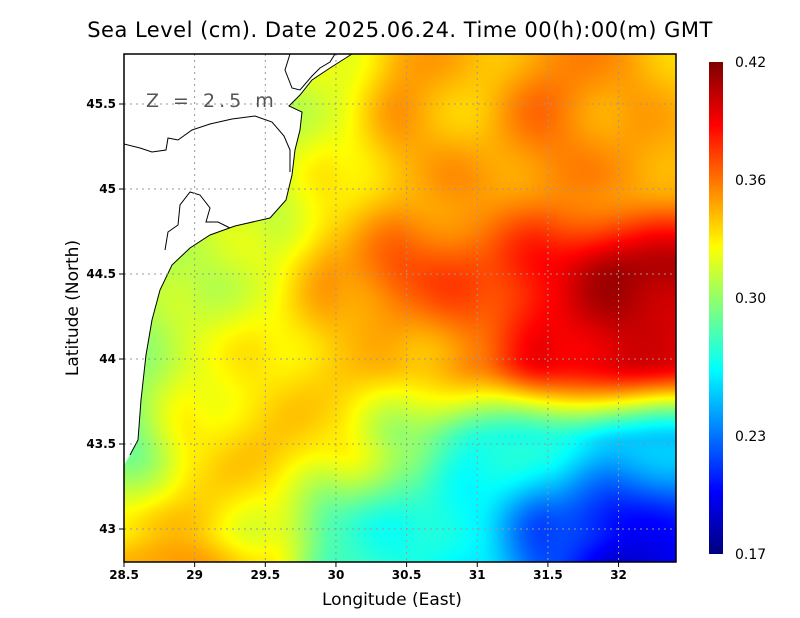  What do you see at coordinates (107, 529) in the screenshot?
I see `y-tick-label: 43` at bounding box center [107, 529].